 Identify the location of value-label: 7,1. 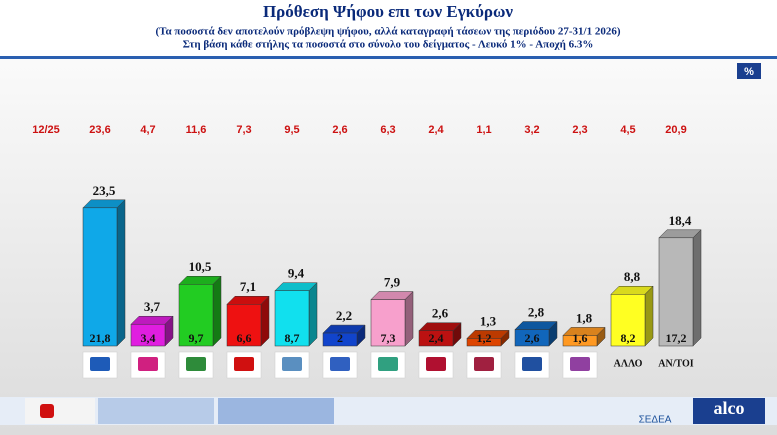
(248, 286).